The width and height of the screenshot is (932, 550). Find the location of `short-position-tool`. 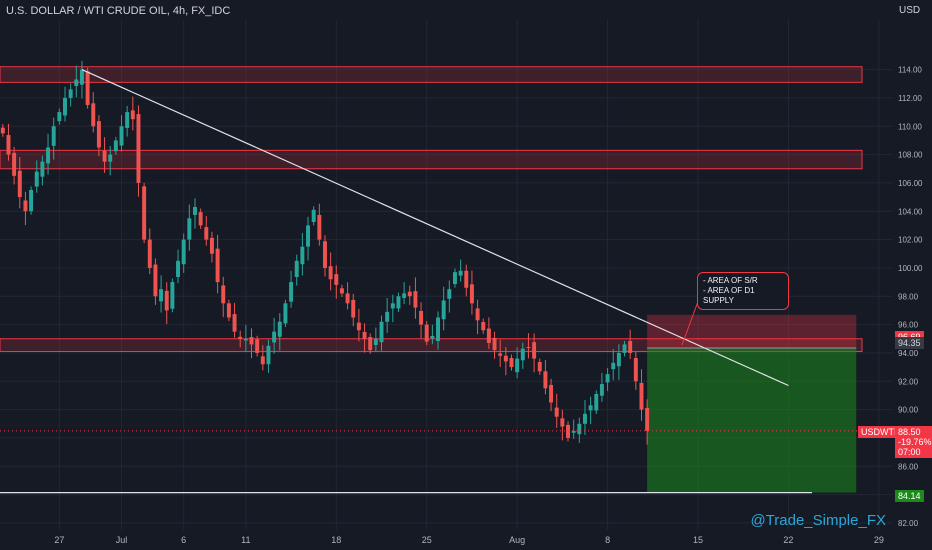

short-position-tool is located at coordinates (752, 403).